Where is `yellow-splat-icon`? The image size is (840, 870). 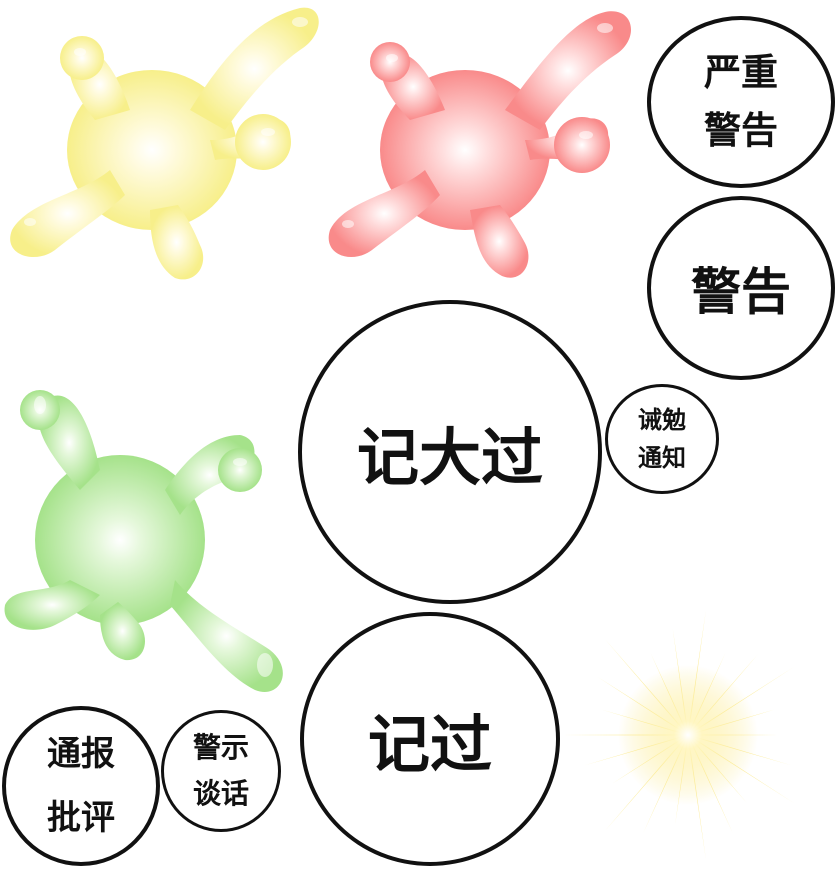 yellow-splat-icon is located at coordinates (164, 143).